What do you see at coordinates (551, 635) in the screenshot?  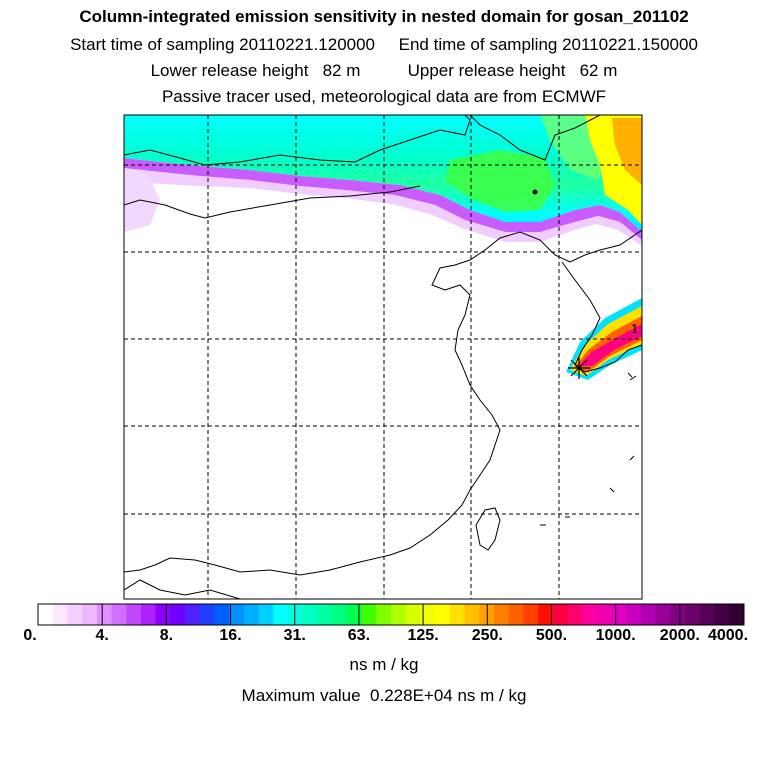 I see `colorbar-tick-label: 500.` at bounding box center [551, 635].